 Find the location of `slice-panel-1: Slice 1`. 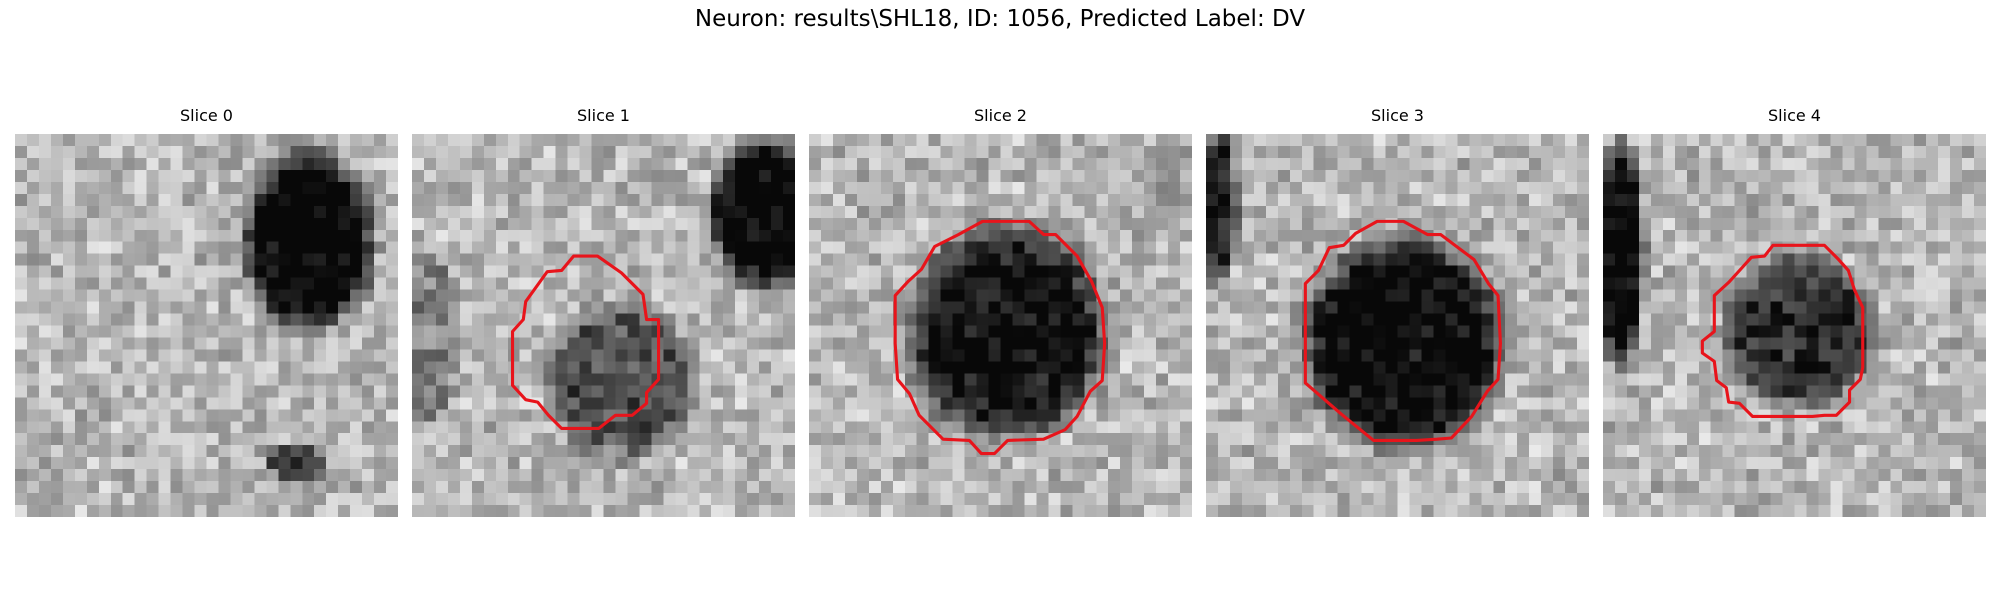

slice-panel-1: Slice 1 is located at coordinates (603, 311).